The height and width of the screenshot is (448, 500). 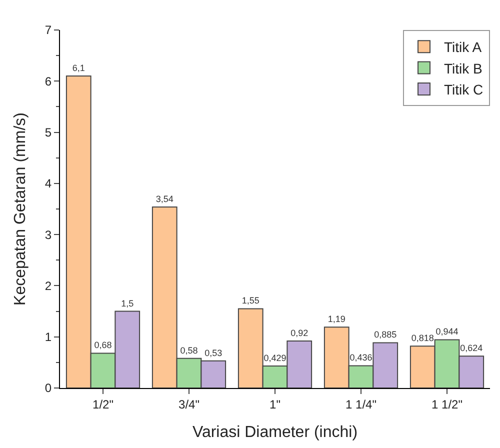 I want to click on data-label: 6,1, so click(x=78, y=68).